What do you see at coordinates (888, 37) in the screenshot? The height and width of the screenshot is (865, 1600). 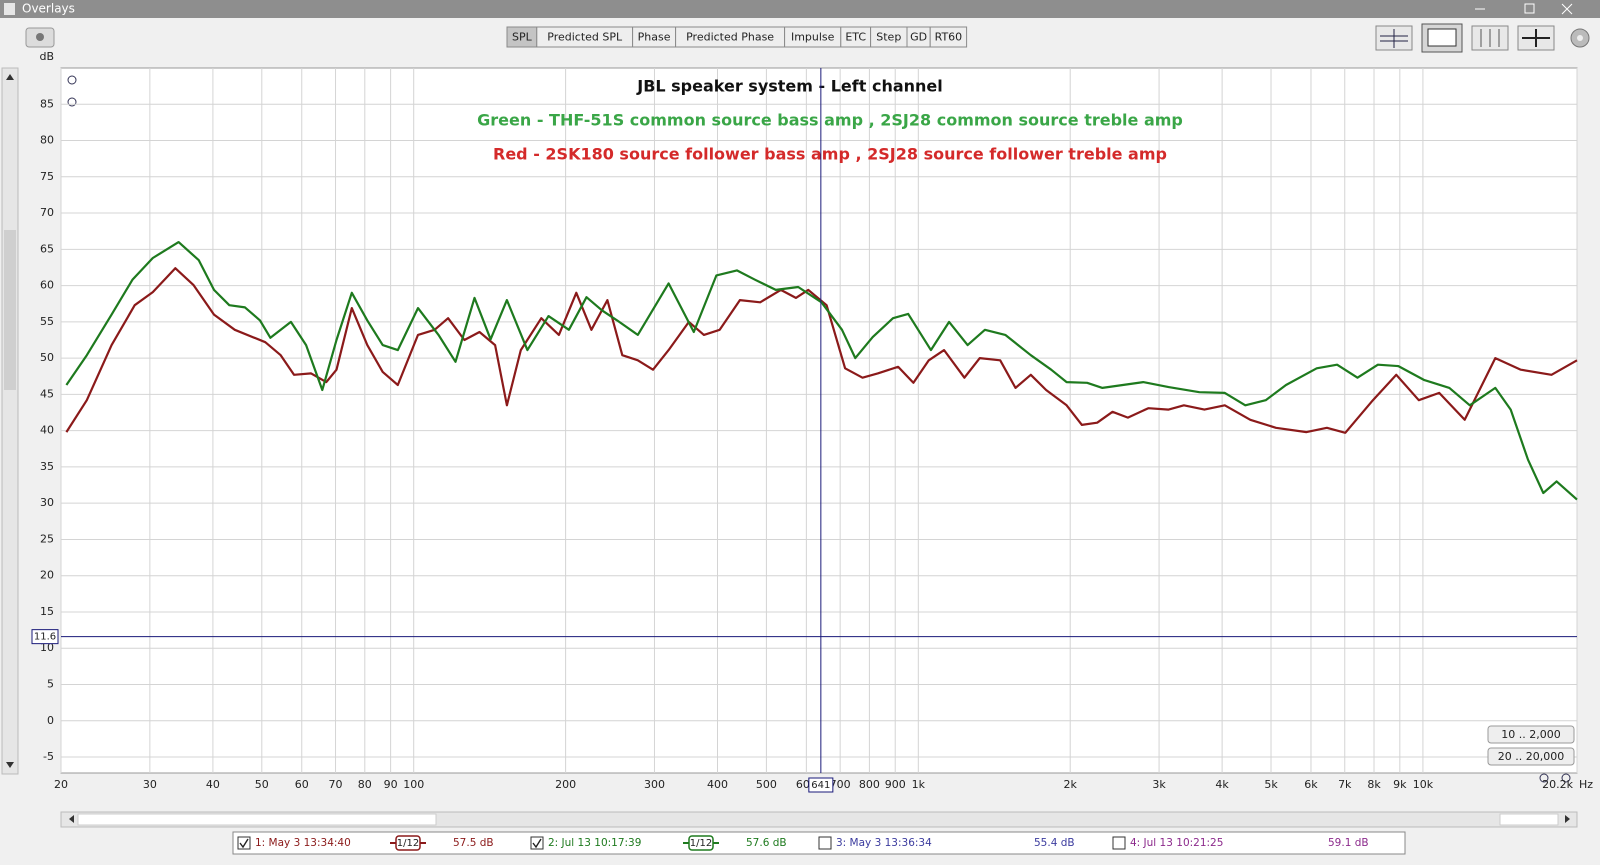 I see `tab-label: Step` at bounding box center [888, 37].